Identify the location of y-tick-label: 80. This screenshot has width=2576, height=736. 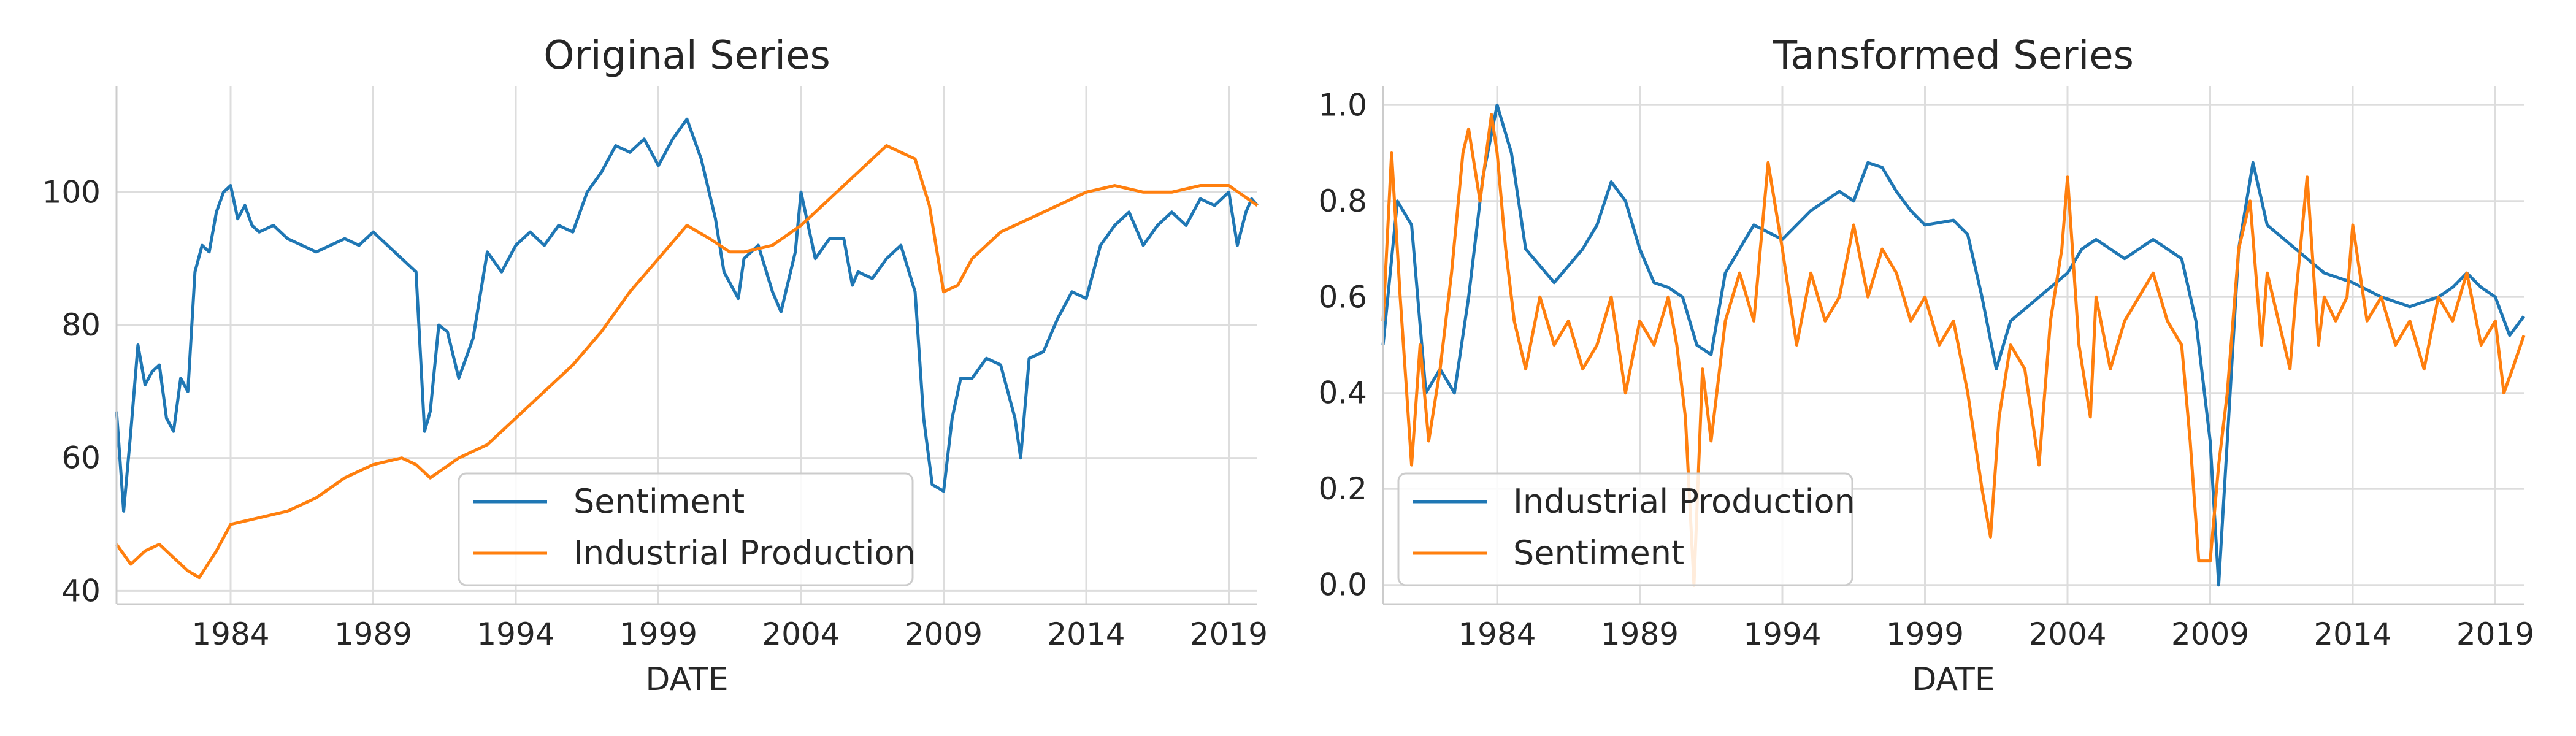
(81, 325).